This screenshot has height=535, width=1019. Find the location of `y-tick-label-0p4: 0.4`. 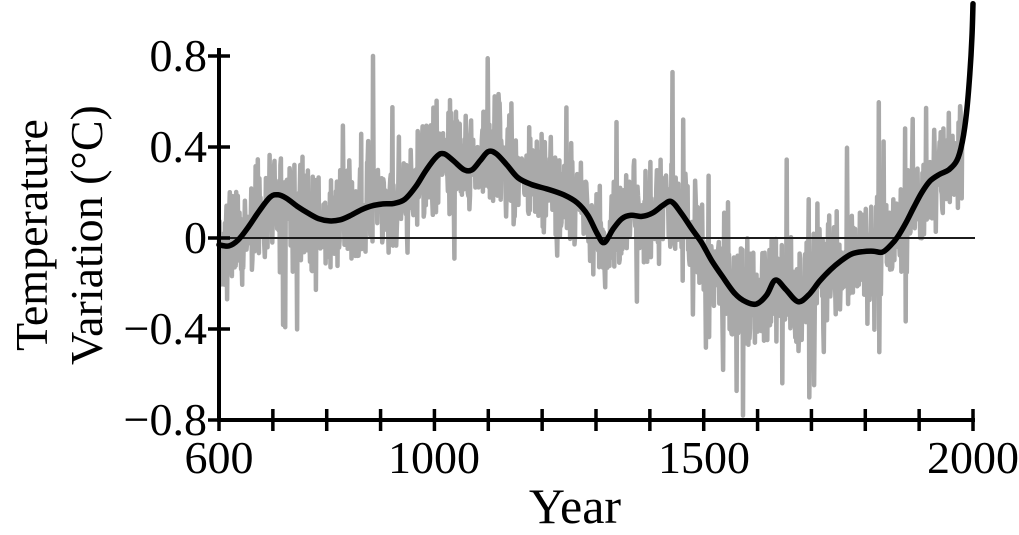

y-tick-label-0p4: 0.4 is located at coordinates (178, 146).